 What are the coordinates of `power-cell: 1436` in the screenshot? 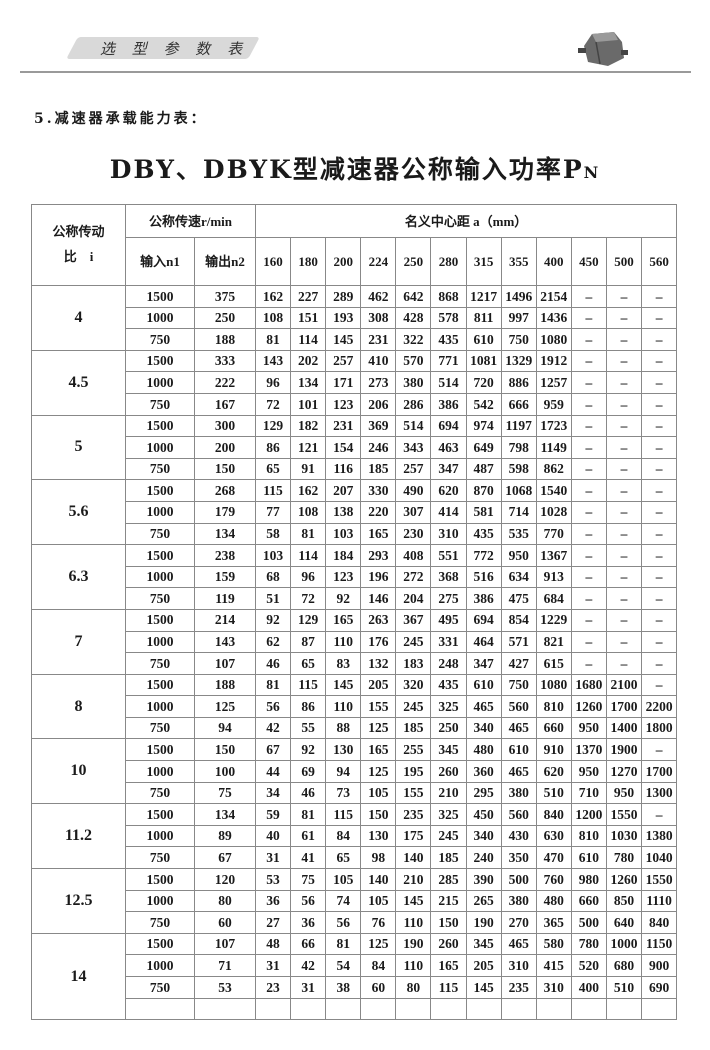 It's located at (553, 318).